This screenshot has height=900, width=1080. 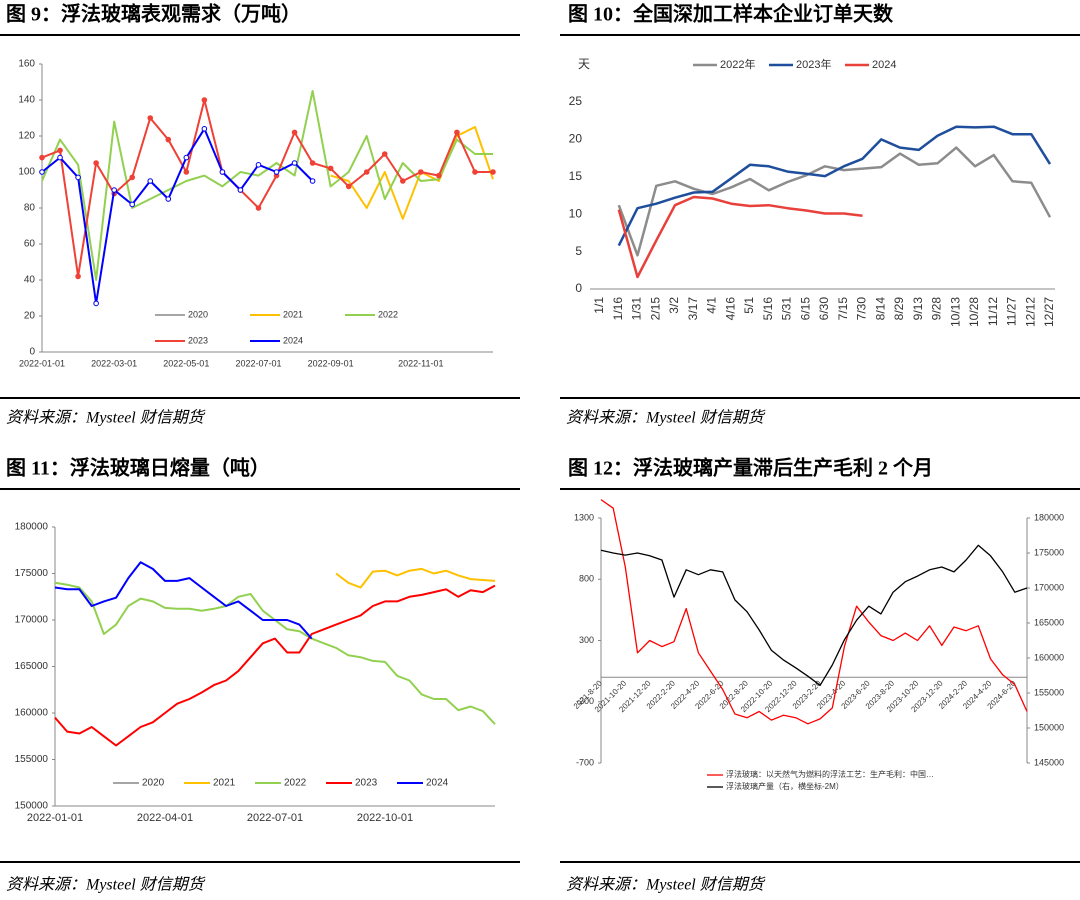 I want to click on y2-tick-label: 180000, so click(x=1049, y=517).